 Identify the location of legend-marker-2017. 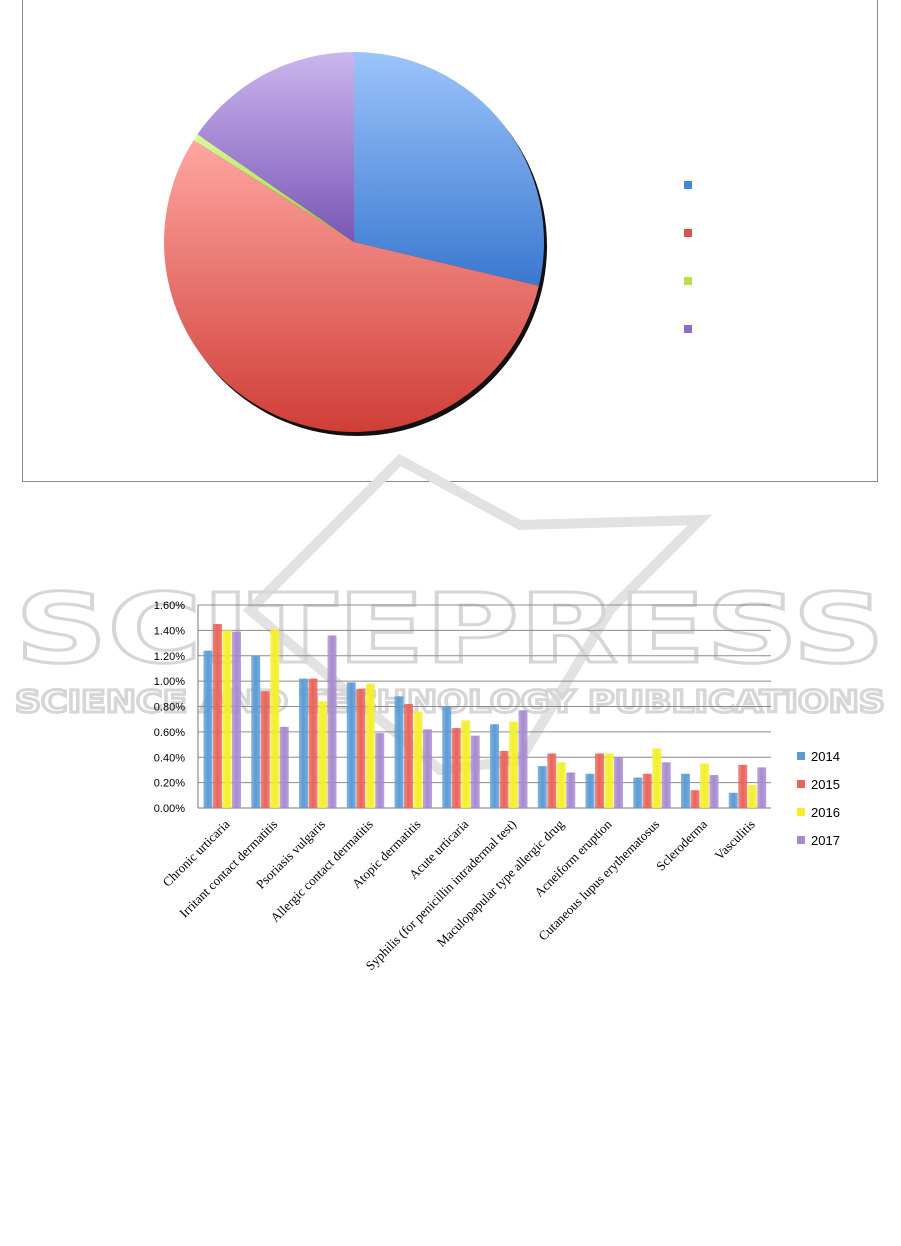
(801, 840).